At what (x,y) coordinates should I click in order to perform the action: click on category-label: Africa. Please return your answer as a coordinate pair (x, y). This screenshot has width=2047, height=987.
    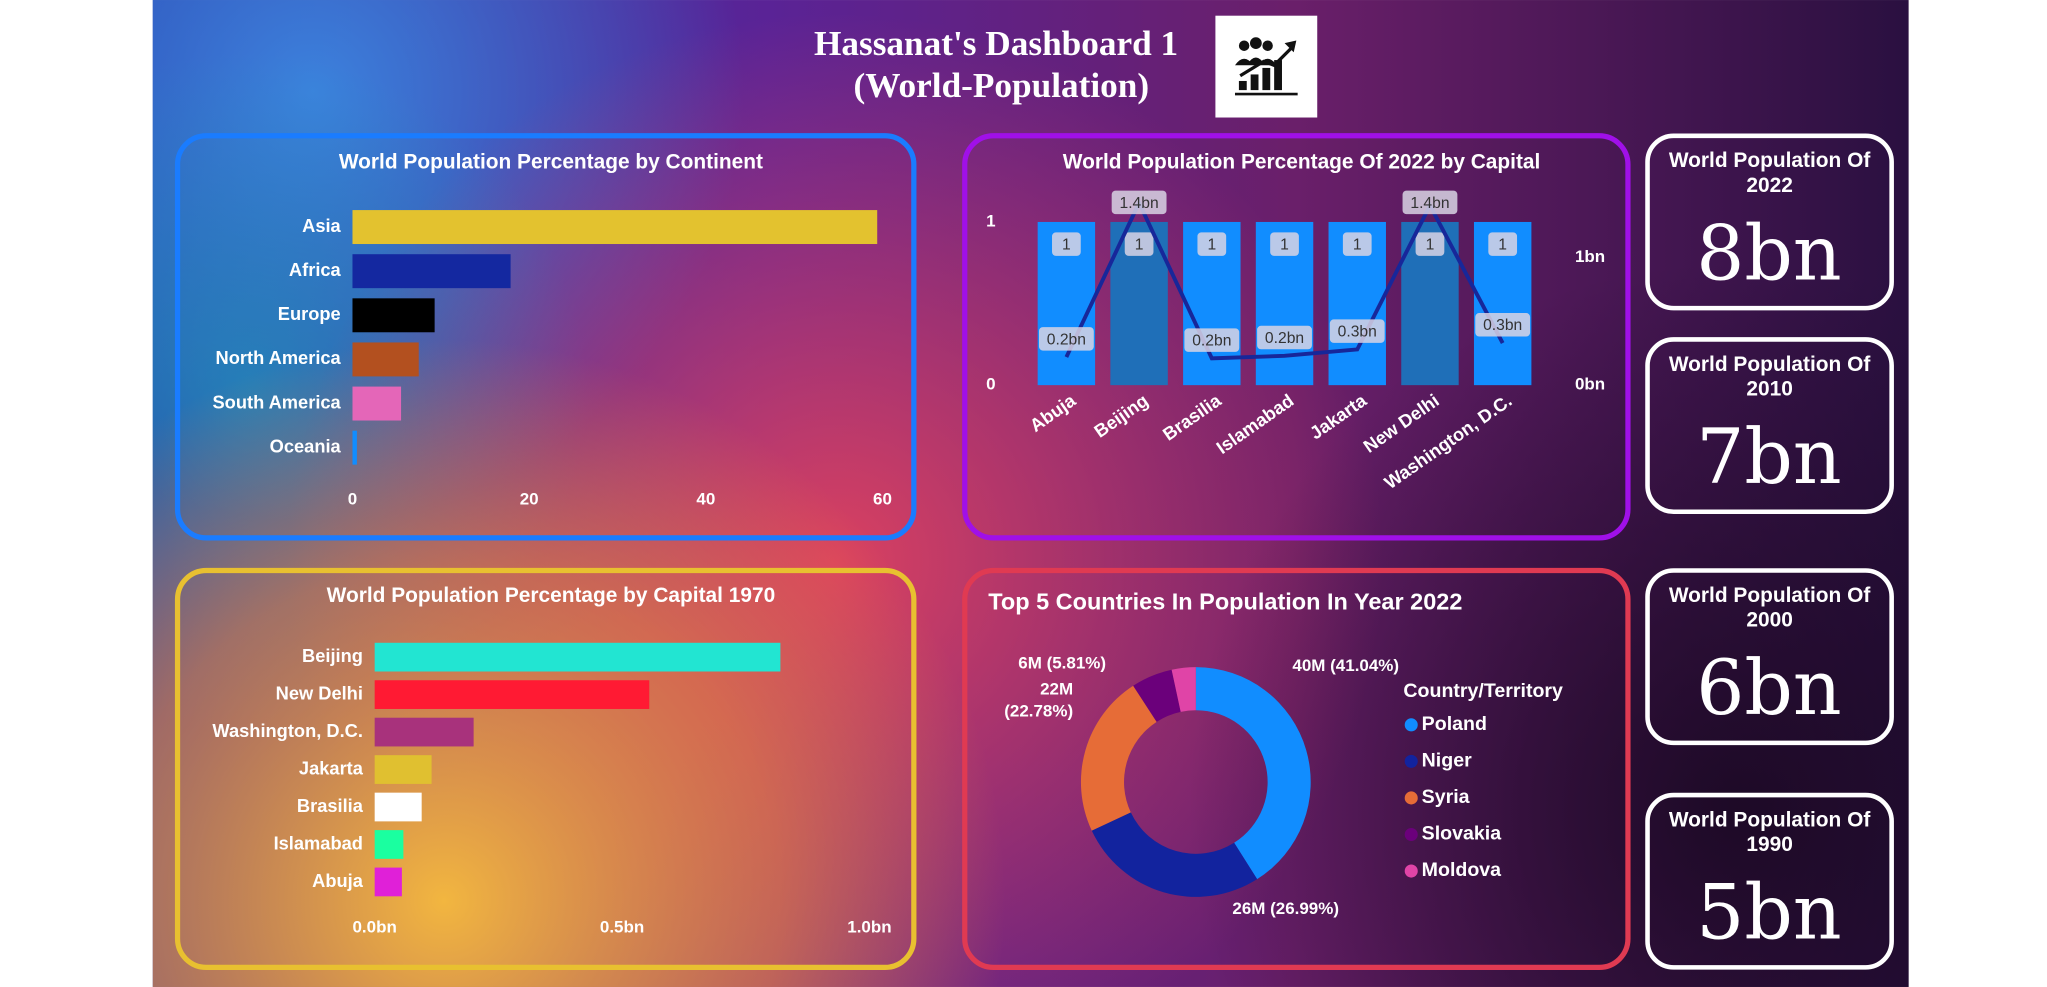
    Looking at the image, I should click on (315, 269).